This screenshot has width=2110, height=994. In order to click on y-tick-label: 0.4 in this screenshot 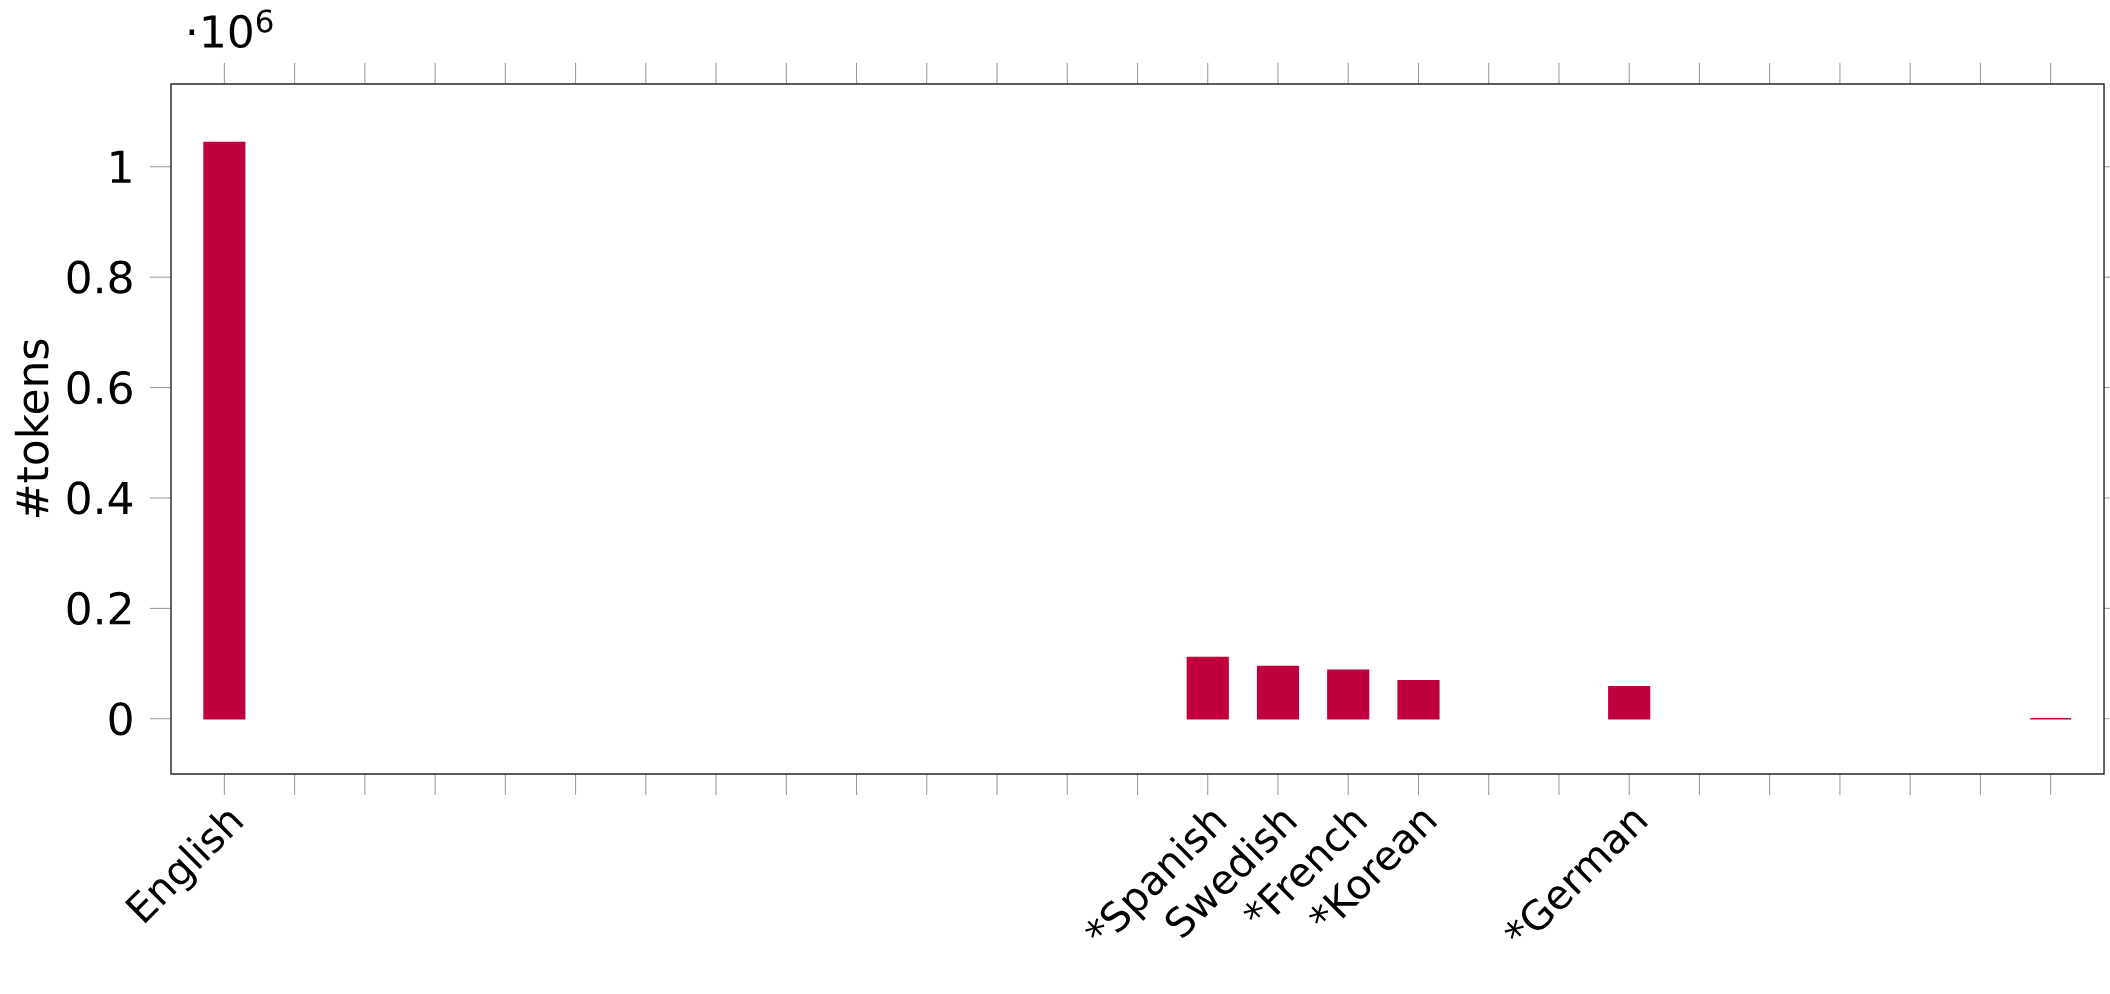, I will do `click(100, 498)`.